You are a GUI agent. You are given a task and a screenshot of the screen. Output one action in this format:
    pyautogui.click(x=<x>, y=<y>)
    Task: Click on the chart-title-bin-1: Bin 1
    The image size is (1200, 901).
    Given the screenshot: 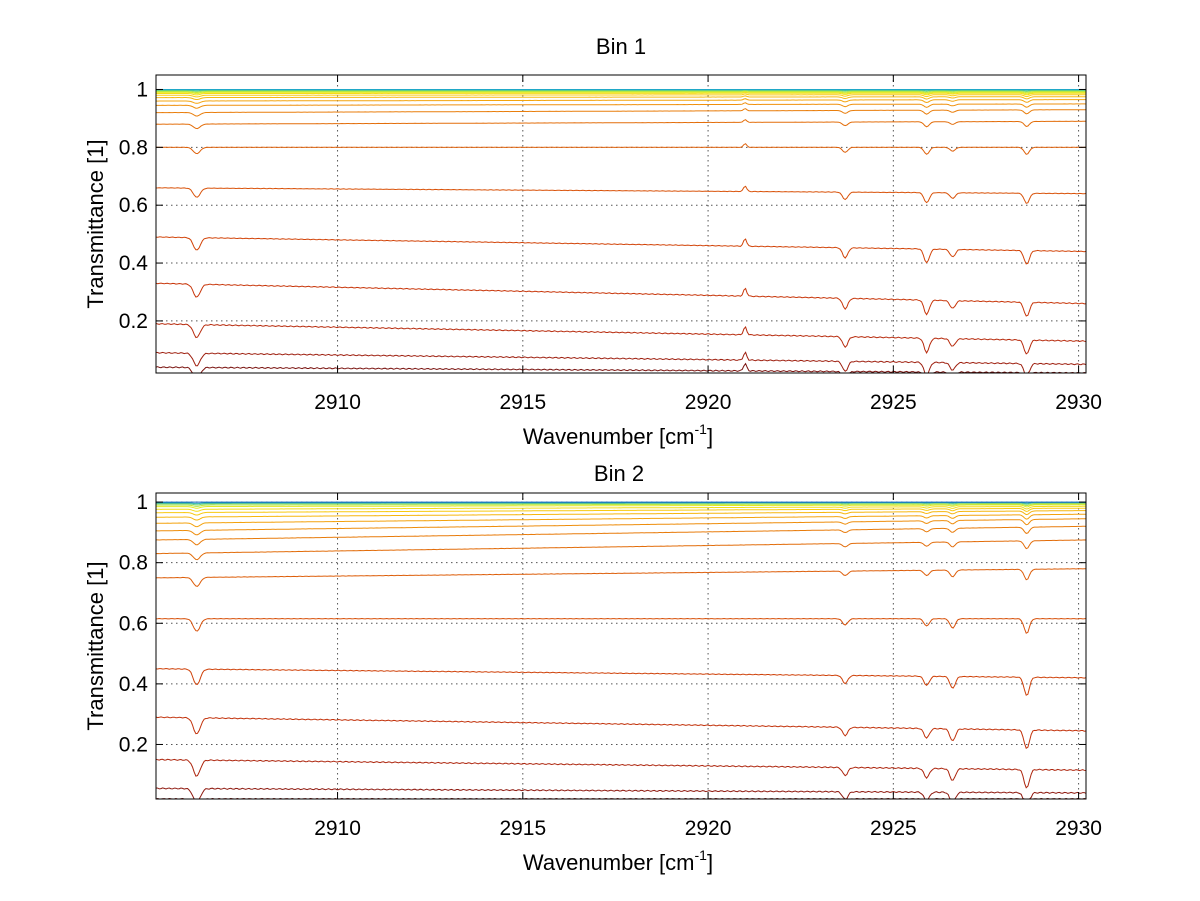 What is the action you would take?
    pyautogui.click(x=621, y=46)
    